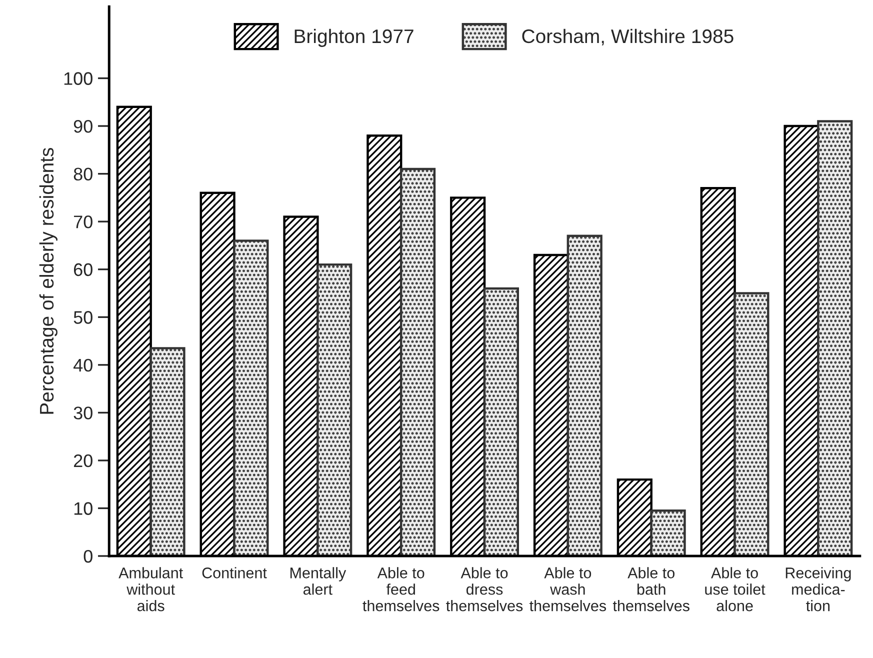  I want to click on y-tick-label: 20, so click(83, 461).